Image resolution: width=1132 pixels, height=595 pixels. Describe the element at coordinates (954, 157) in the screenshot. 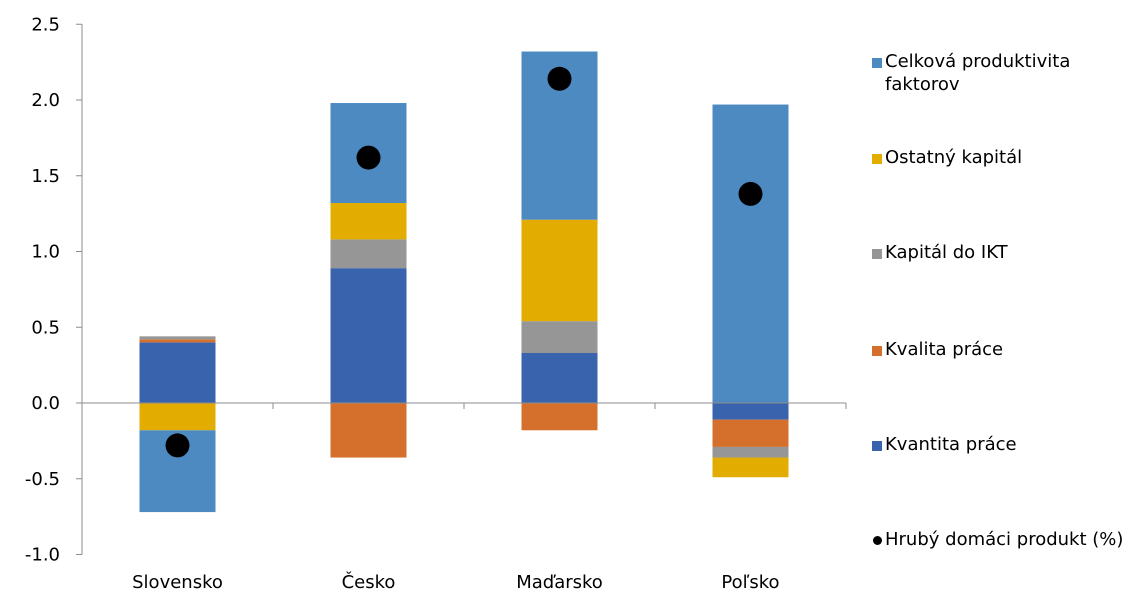

I see `legend-label-other-capital: Ostatný kapitál` at that location.